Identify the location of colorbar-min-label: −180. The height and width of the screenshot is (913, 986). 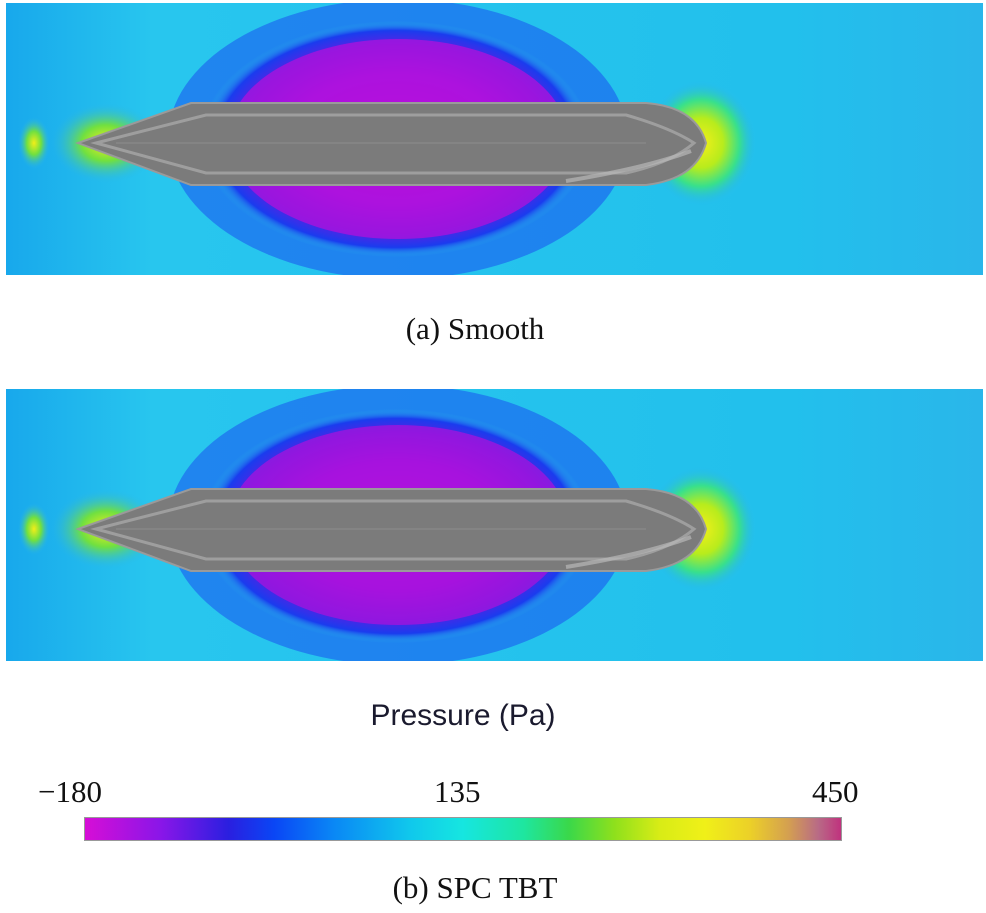
(70, 791).